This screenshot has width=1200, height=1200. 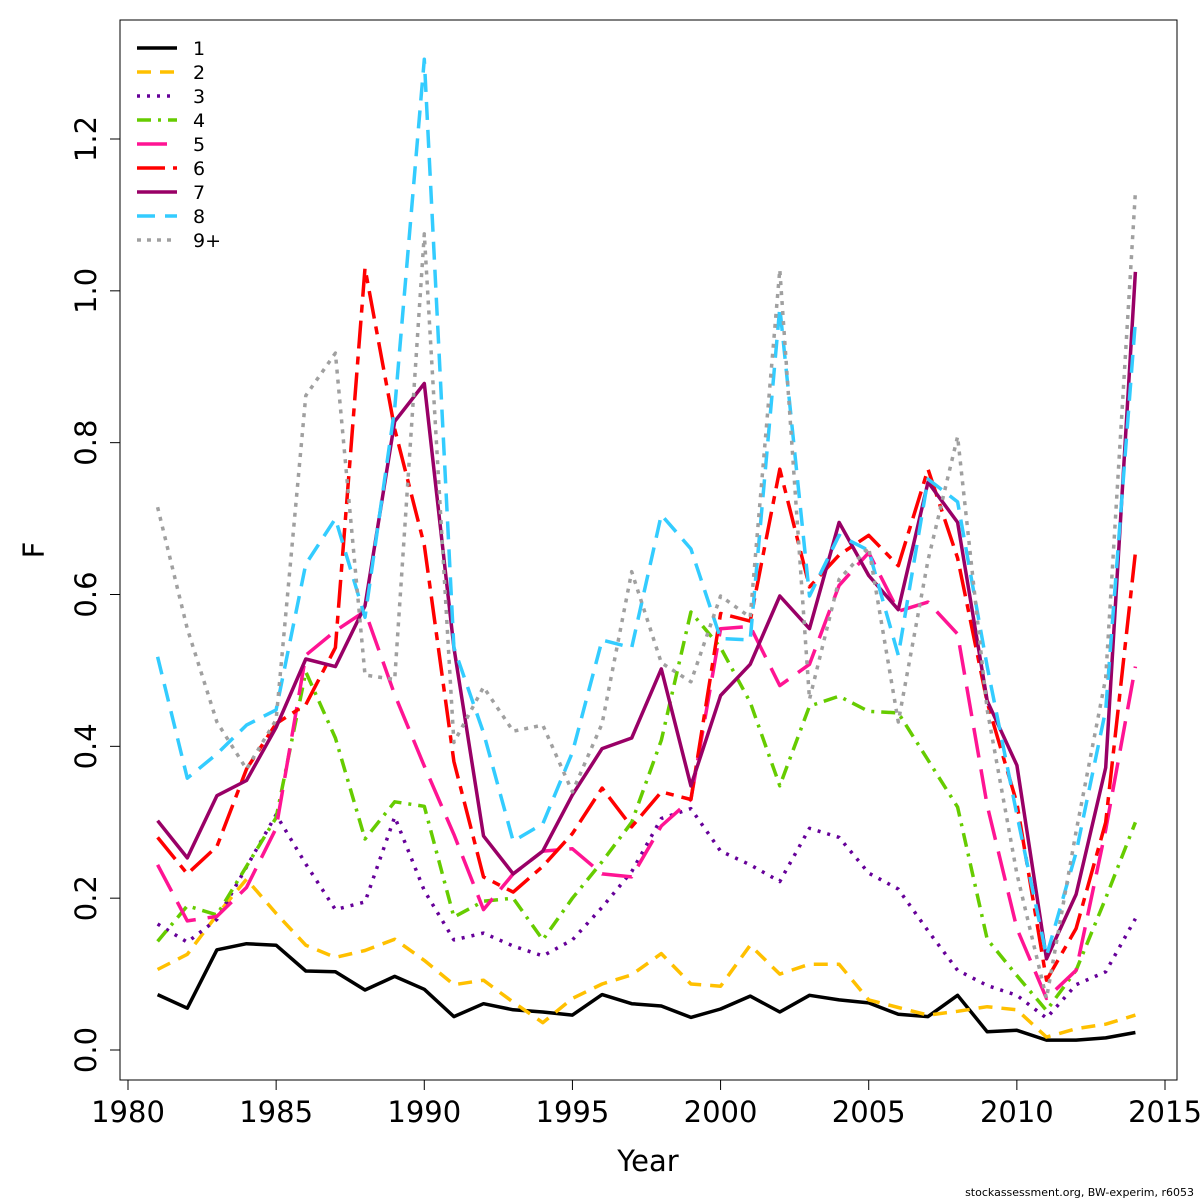 What do you see at coordinates (424, 1112) in the screenshot?
I see `x-tick-label: 1990` at bounding box center [424, 1112].